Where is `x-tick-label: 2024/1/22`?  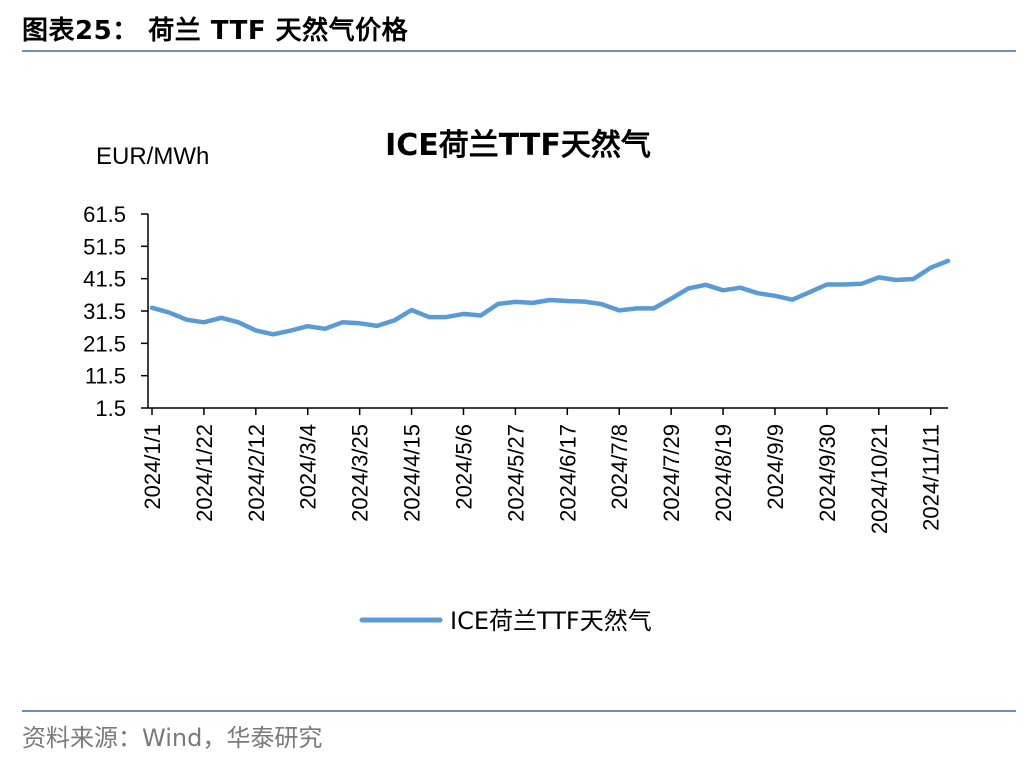 x-tick-label: 2024/1/22 is located at coordinates (204, 473).